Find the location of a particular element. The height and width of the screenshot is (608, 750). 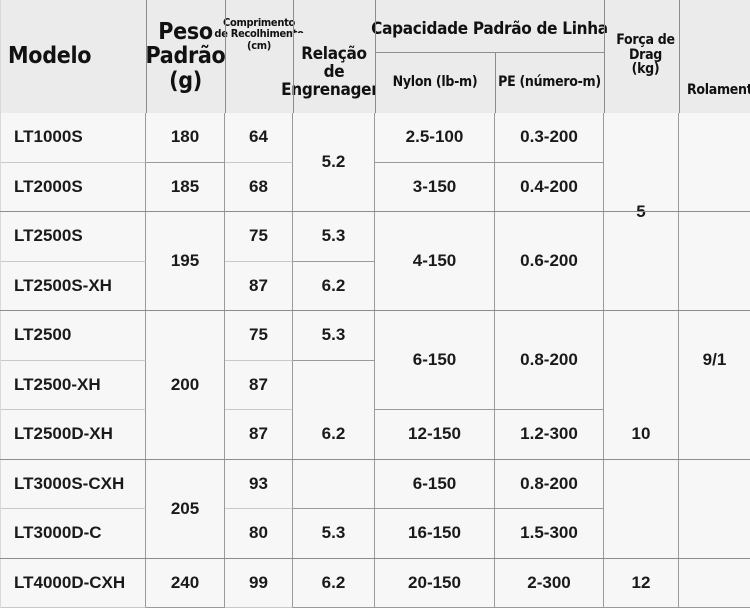

cell-modelo: LT2500-XH is located at coordinates (73, 385).